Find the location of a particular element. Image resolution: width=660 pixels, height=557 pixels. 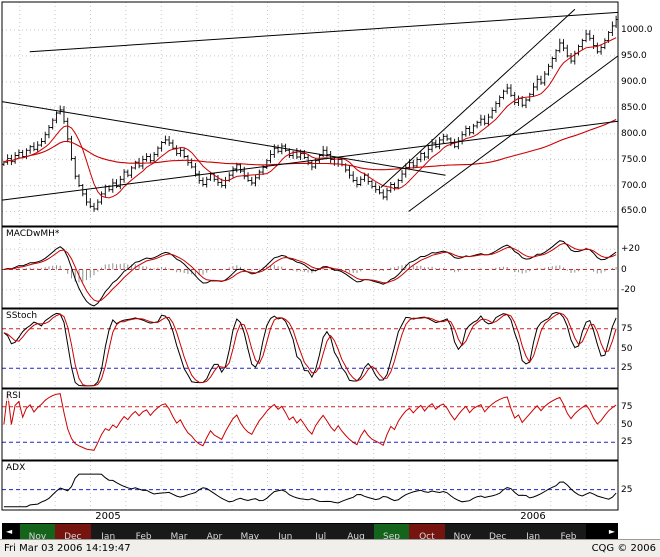

scroll-left-button: ◄ is located at coordinates (9, 531).